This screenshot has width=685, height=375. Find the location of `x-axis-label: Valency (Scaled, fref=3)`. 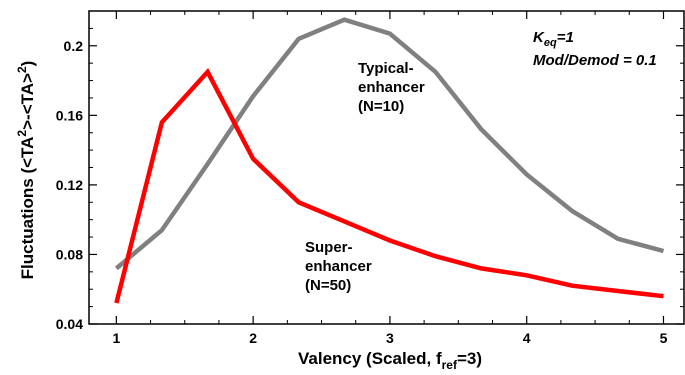

x-axis-label: Valency (Scaled, fref=3) is located at coordinates (390, 360).